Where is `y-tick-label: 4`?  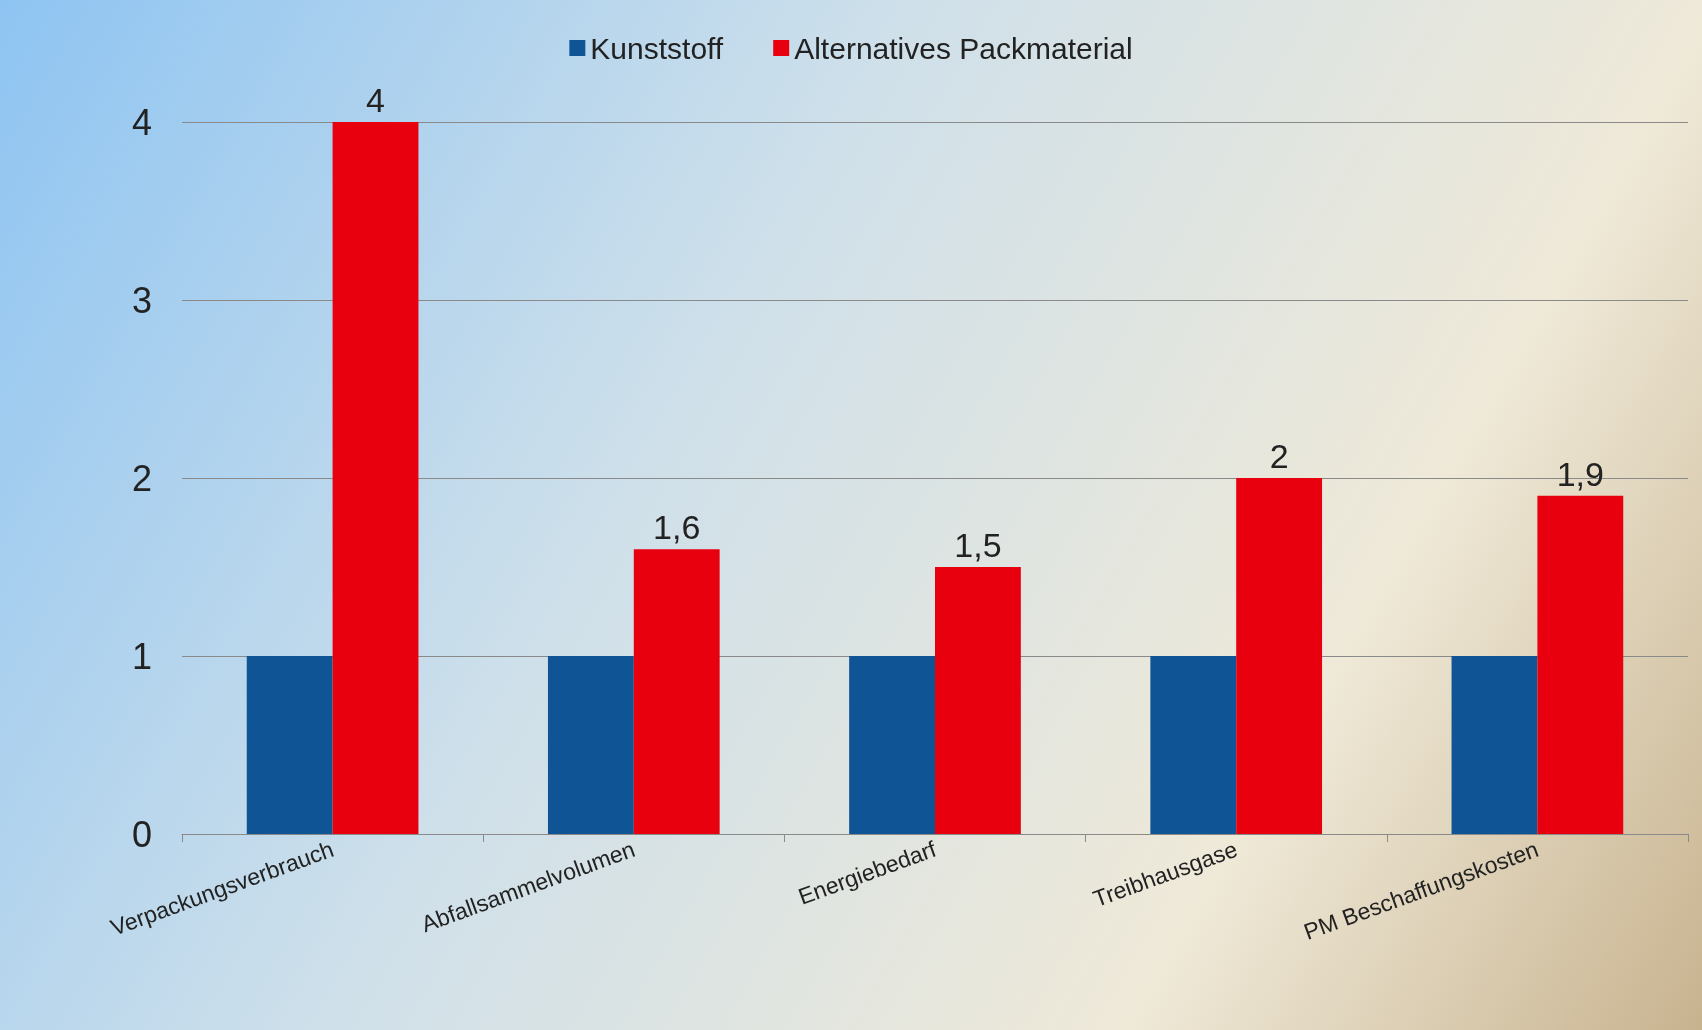 y-tick-label: 4 is located at coordinates (141, 122).